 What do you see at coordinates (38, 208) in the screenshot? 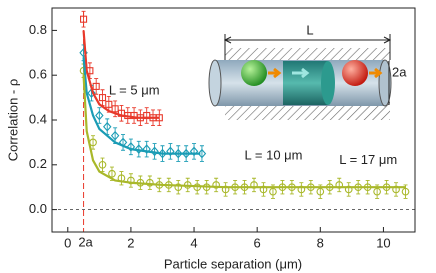
I see `y-tick-label: 0.0` at bounding box center [38, 208].